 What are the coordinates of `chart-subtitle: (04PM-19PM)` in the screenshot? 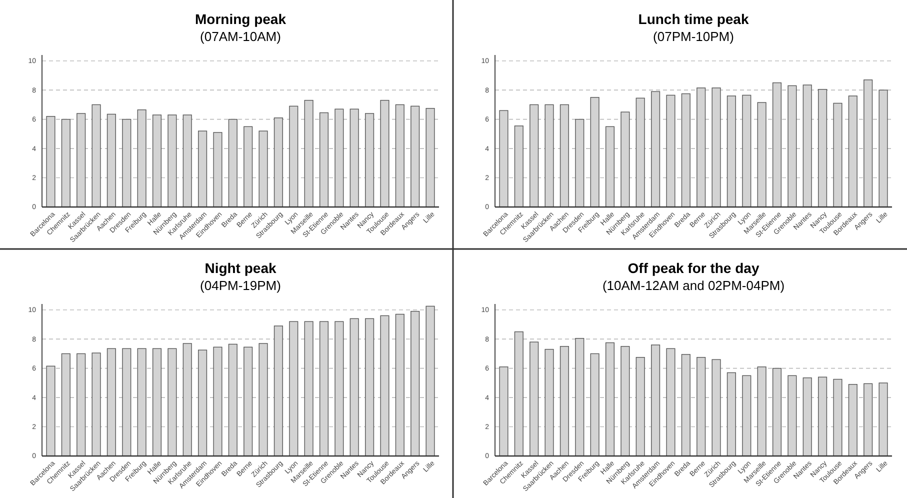 It's located at (240, 285).